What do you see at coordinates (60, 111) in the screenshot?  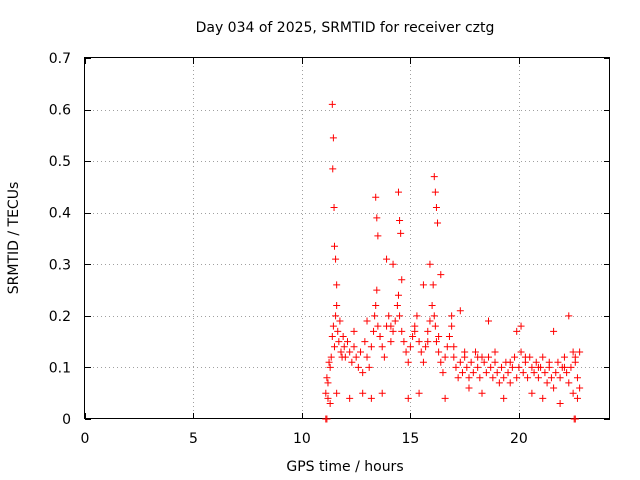 I see `y-tick-label: 0.6` at bounding box center [60, 111].